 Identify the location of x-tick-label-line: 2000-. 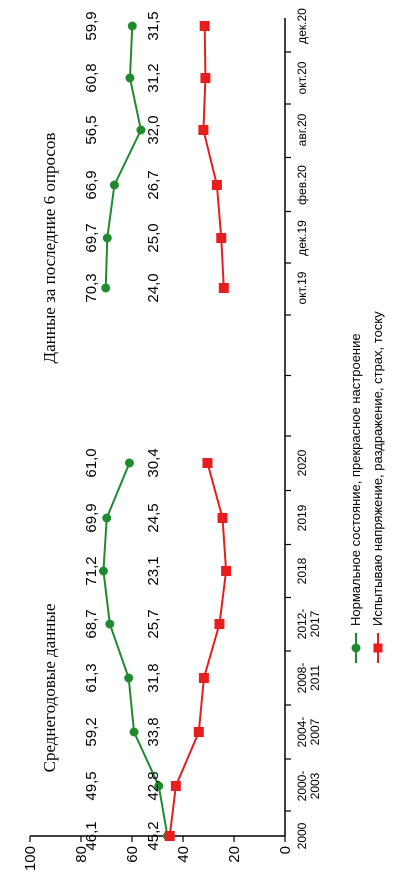
(302, 786).